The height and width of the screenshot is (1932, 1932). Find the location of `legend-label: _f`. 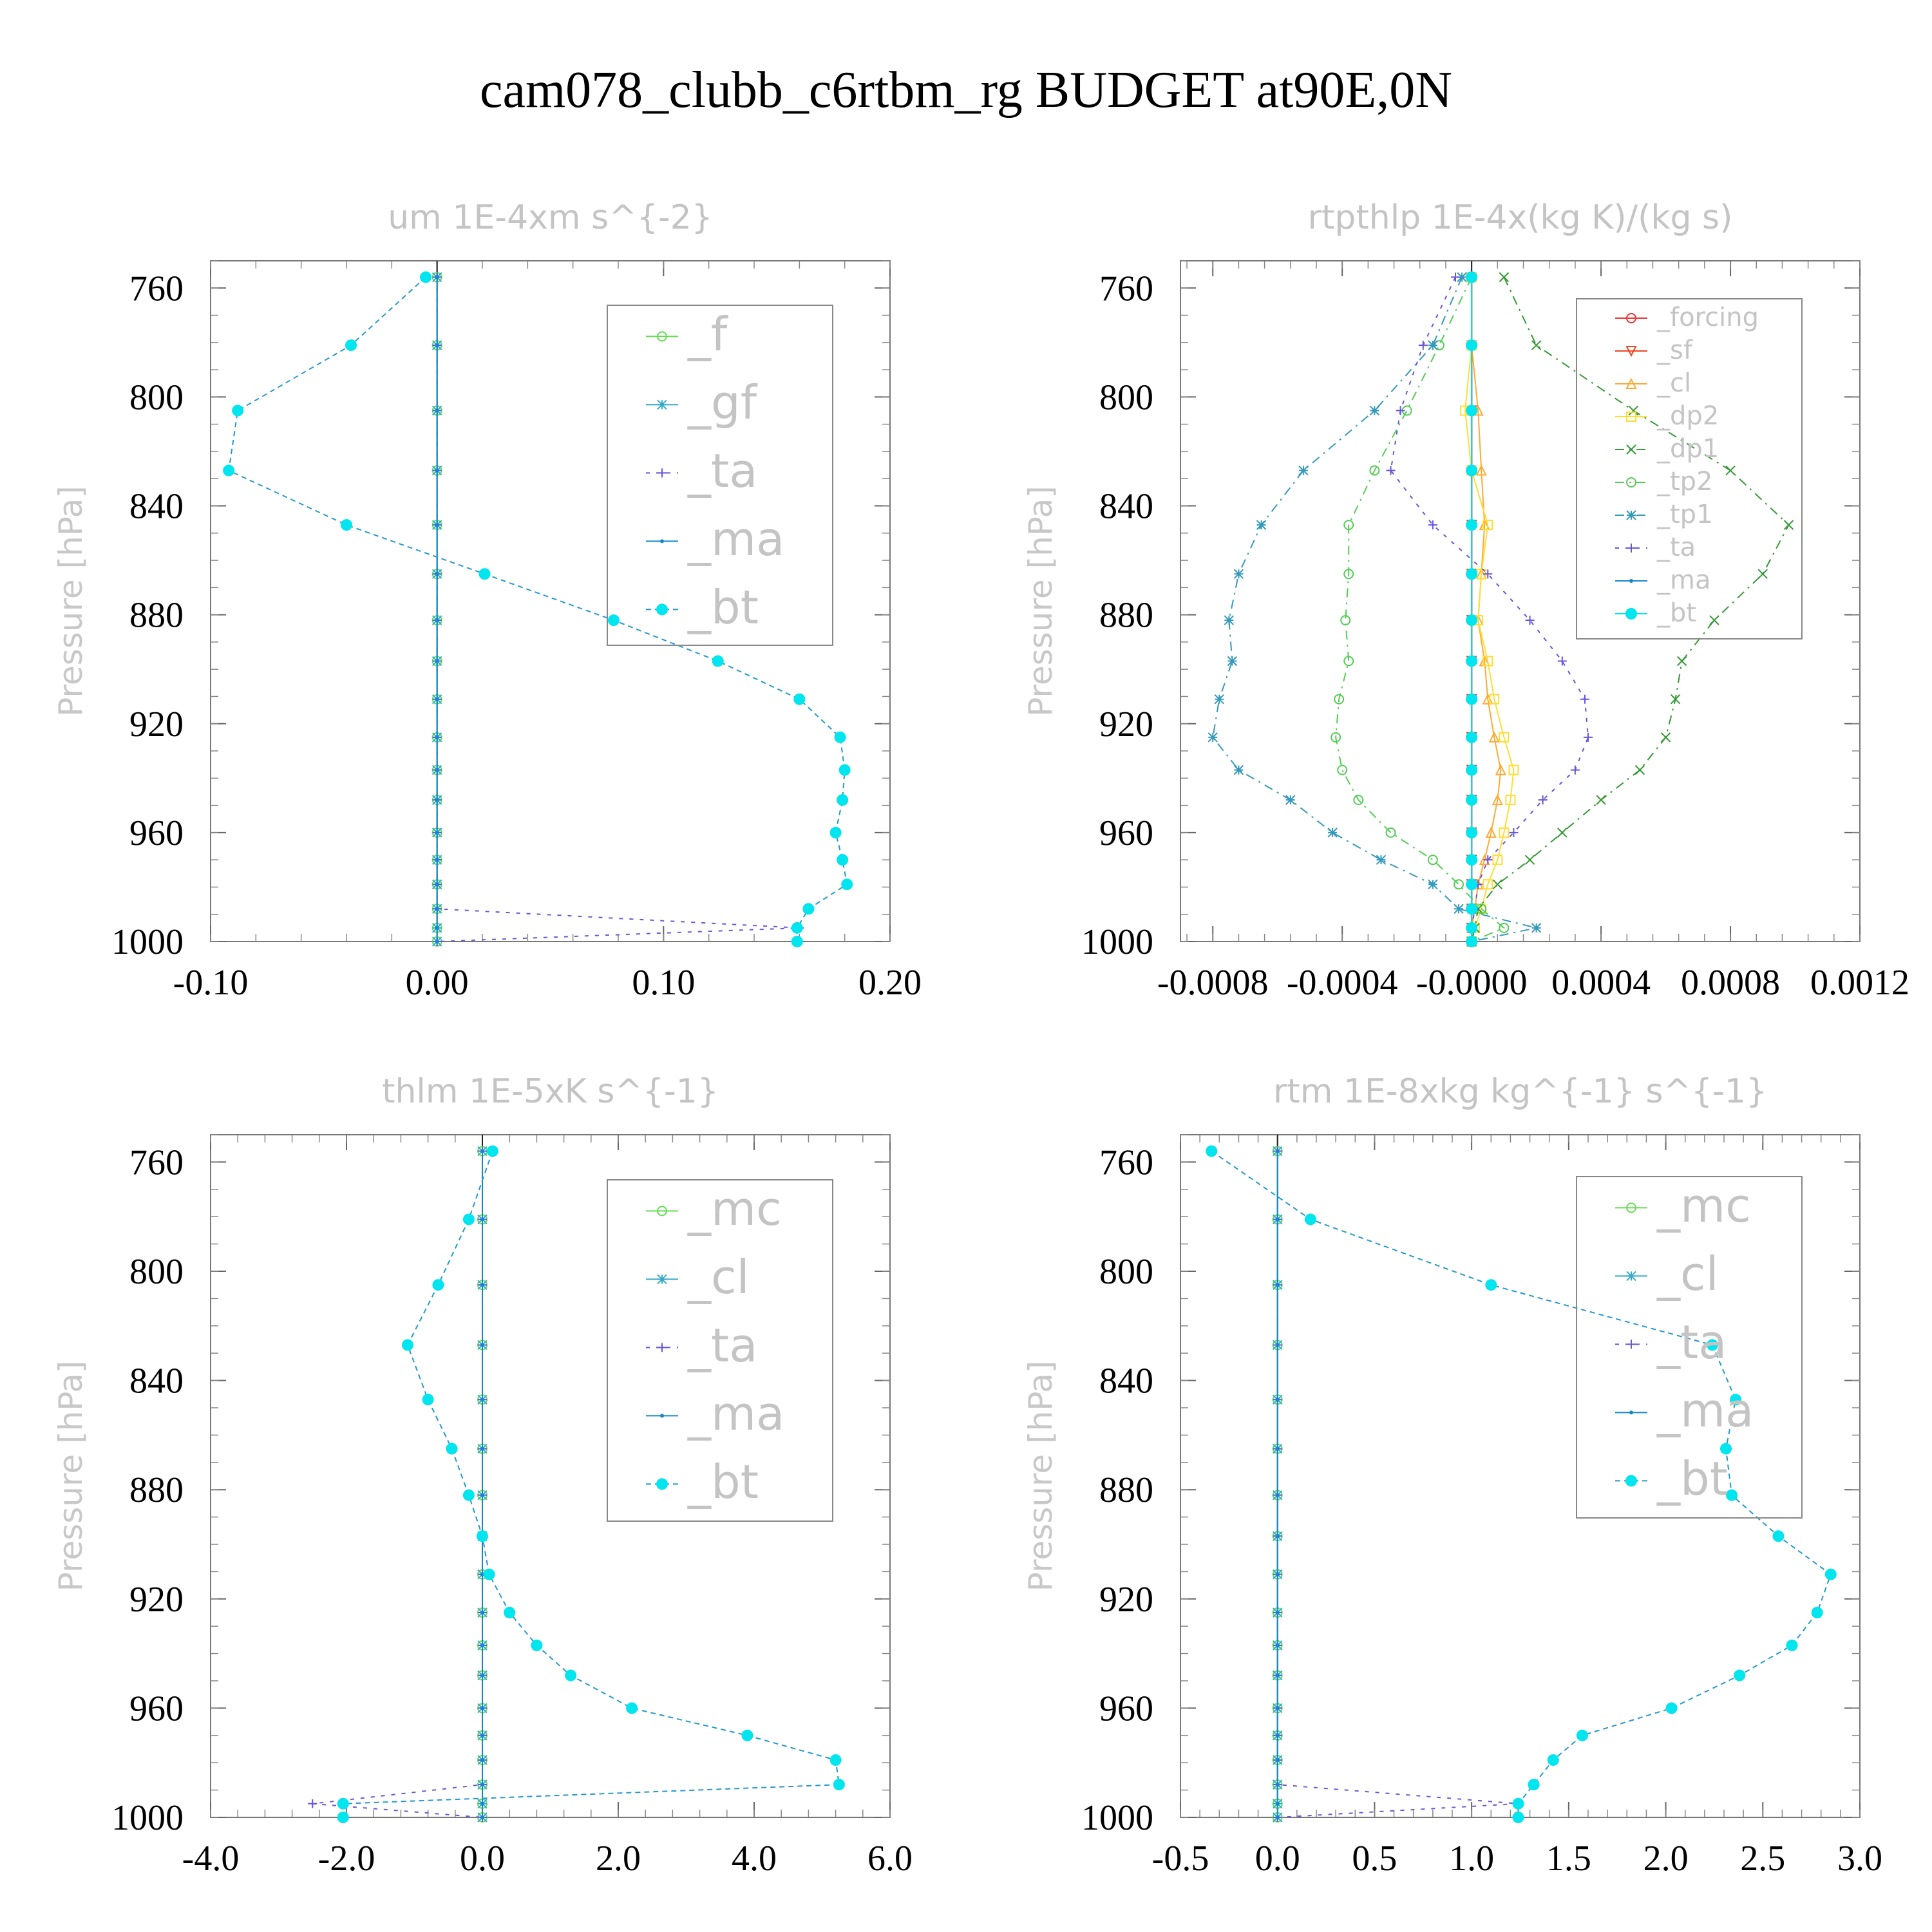

legend-label: _f is located at coordinates (708, 334).